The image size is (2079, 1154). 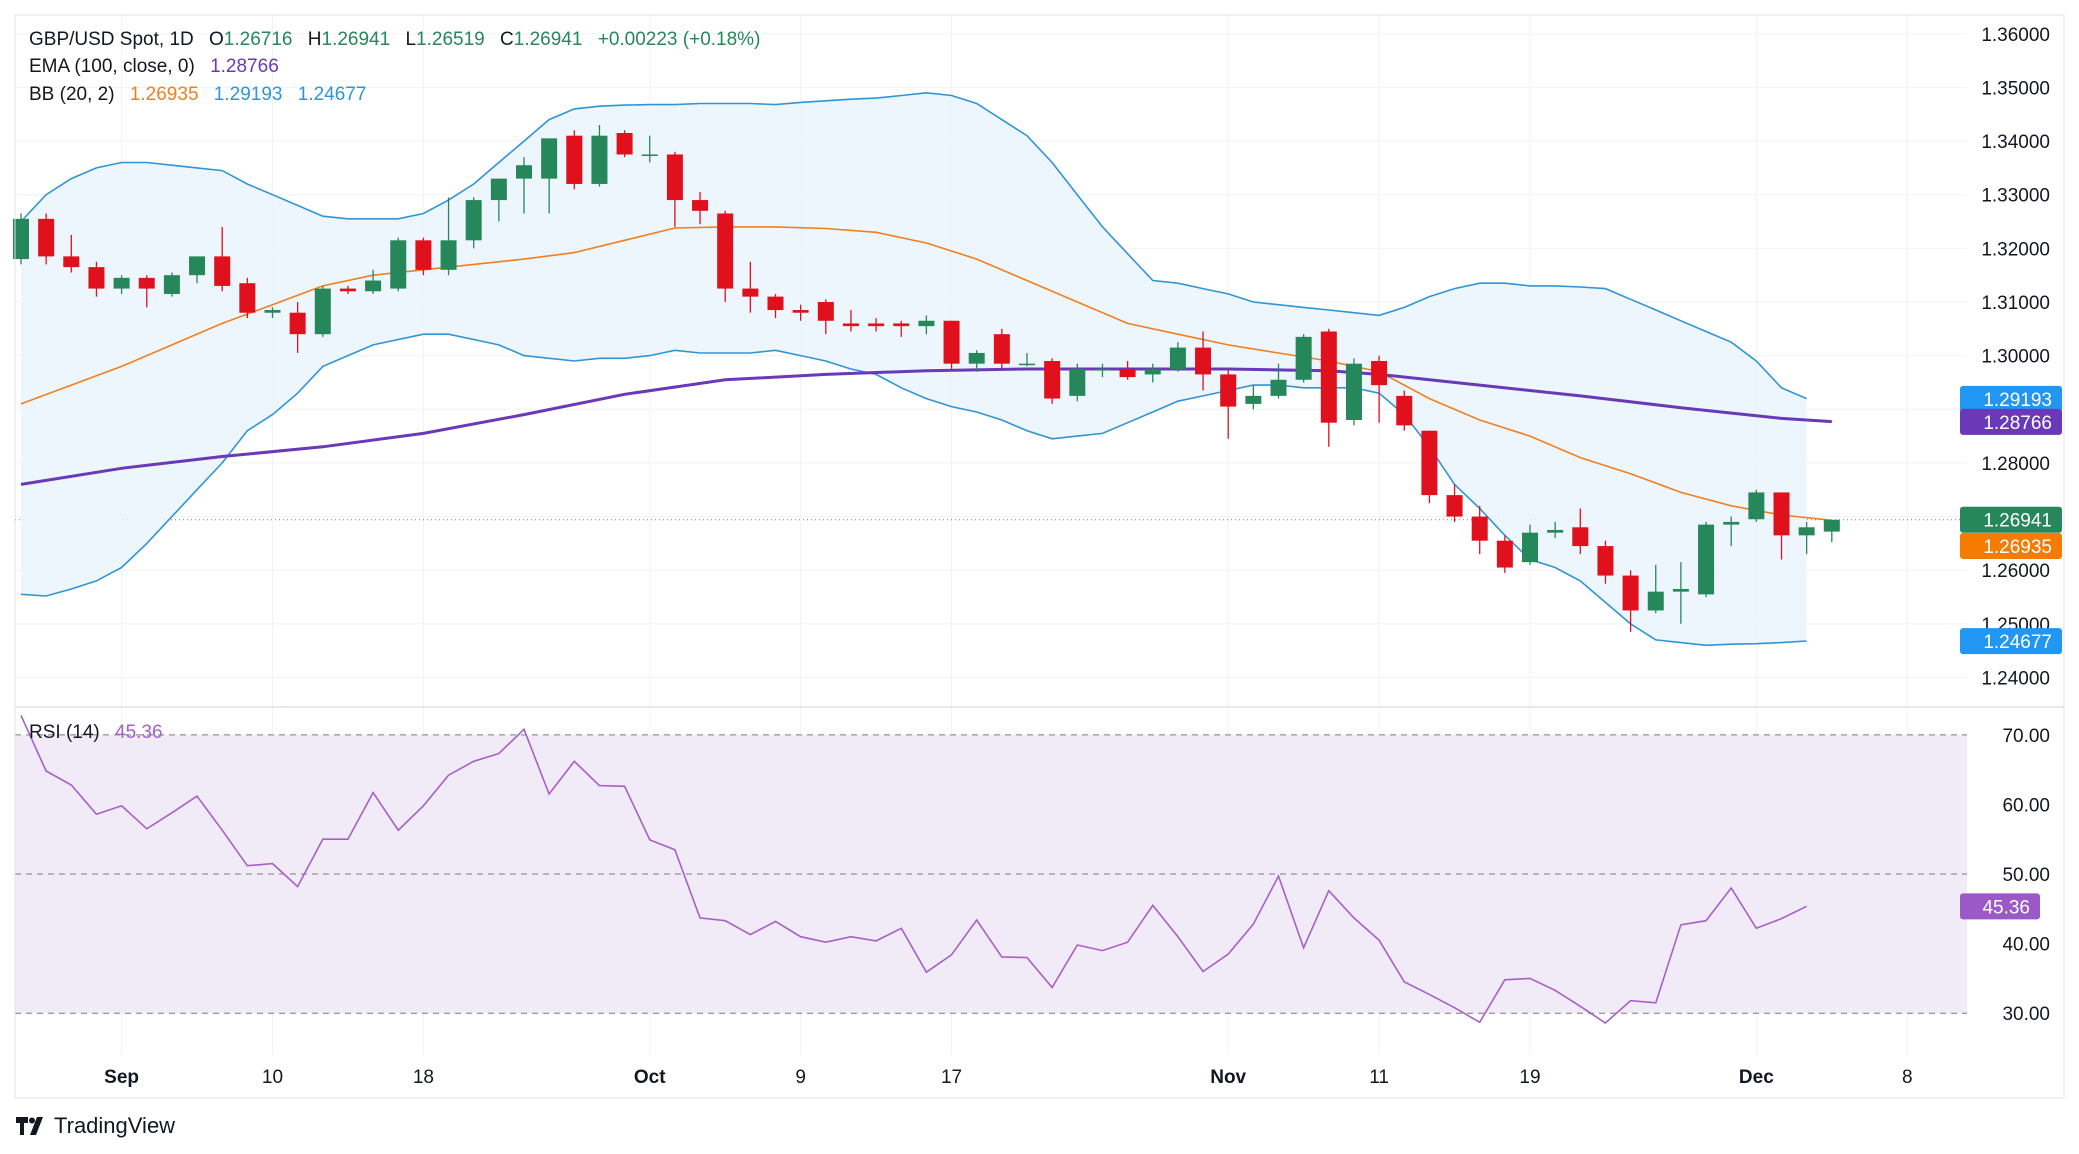 I want to click on rsi-axis: 30.00 40.00 50.00 60.00 70.00 45.36, so click(x=2005, y=875).